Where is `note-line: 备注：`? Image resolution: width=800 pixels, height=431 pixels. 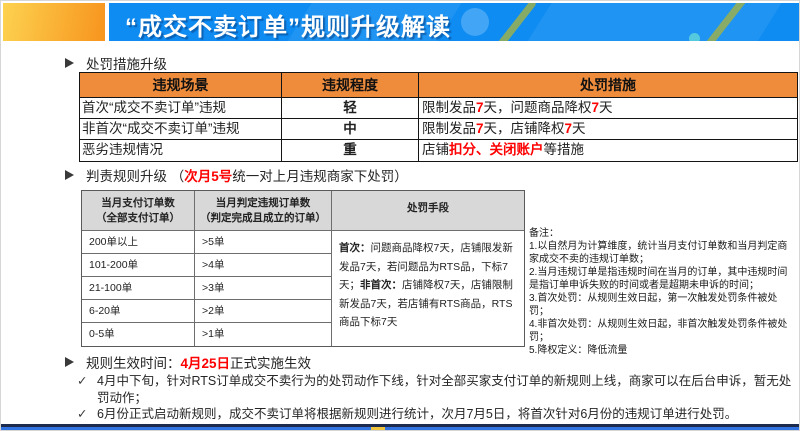 note-line: 备注： is located at coordinates (544, 233).